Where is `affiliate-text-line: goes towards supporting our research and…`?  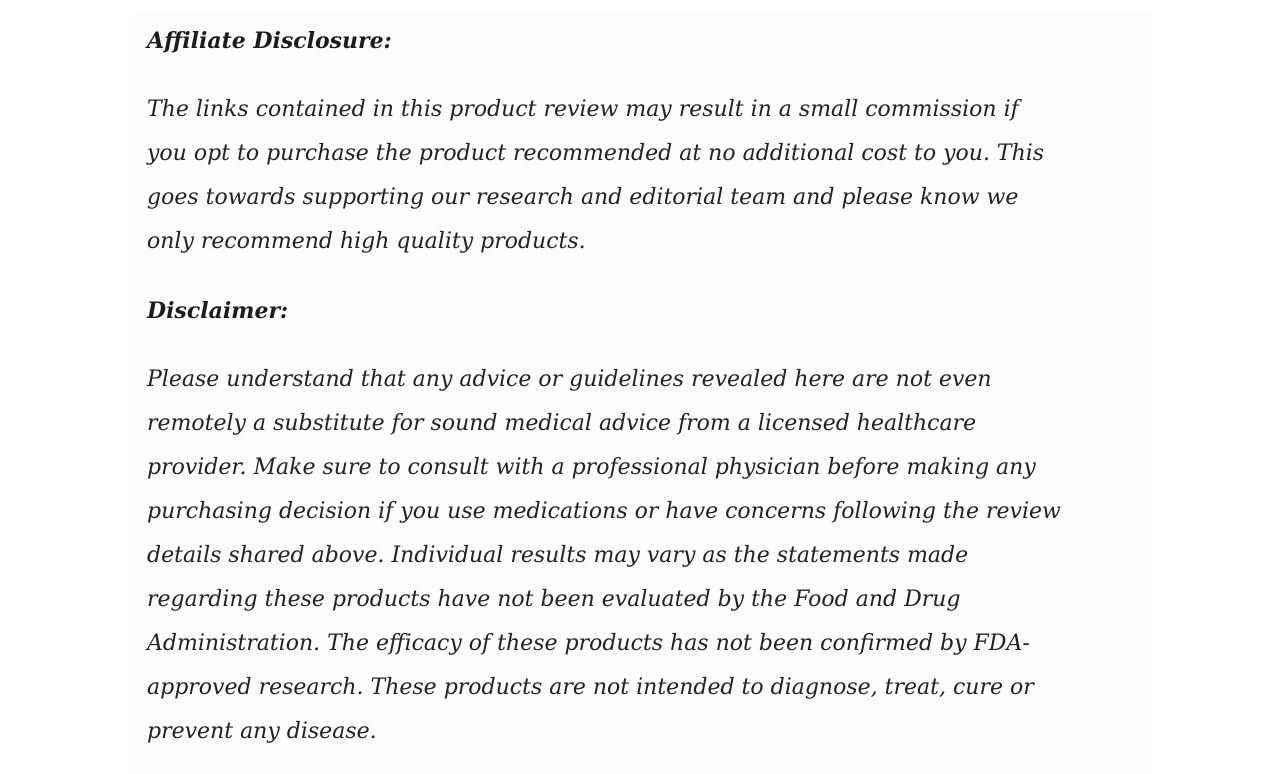 affiliate-text-line: goes towards supporting our research and… is located at coordinates (583, 197).